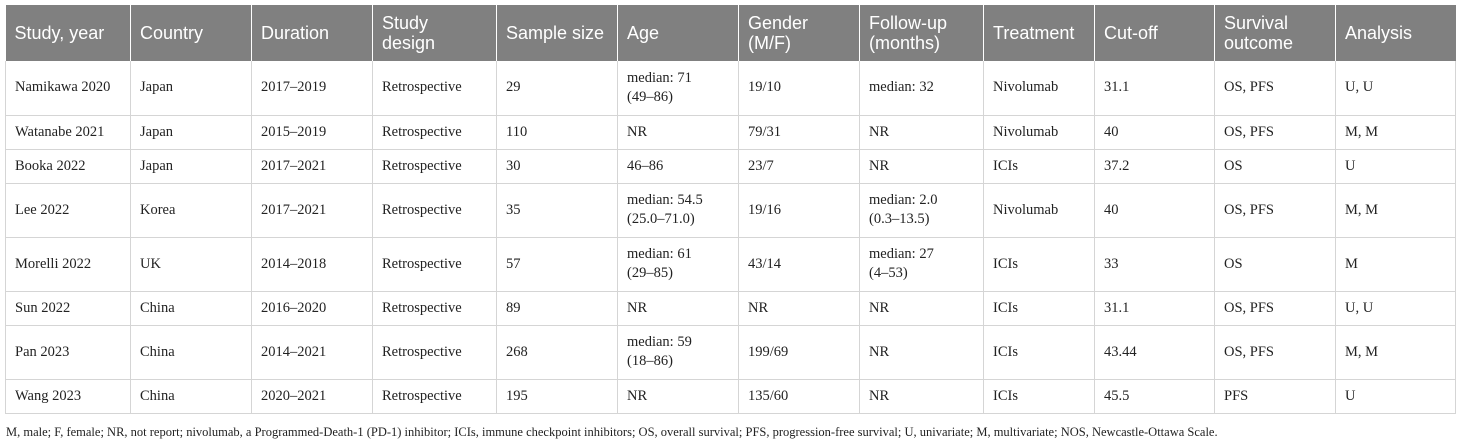 The image size is (1460, 445). Describe the element at coordinates (312, 308) in the screenshot. I see `cell-duration: 2016–2020` at that location.